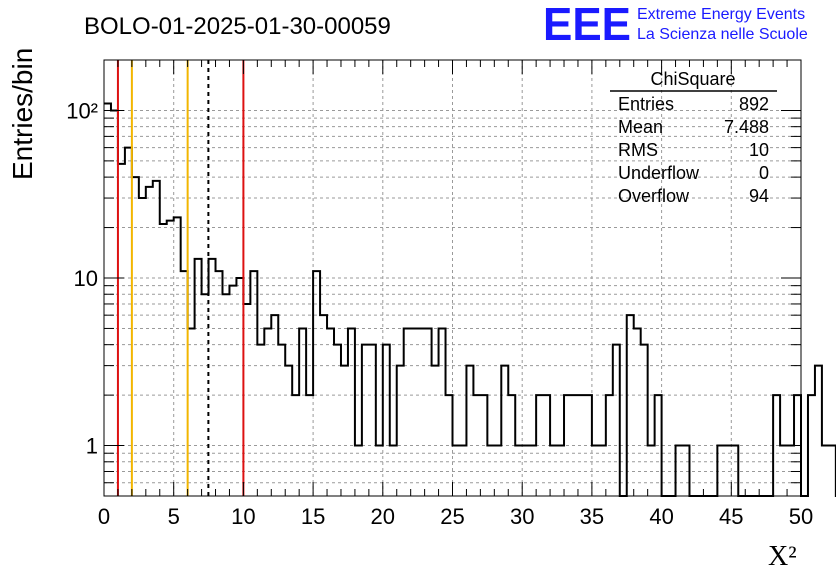 The image size is (836, 572). I want to click on stats-value: 0, so click(764, 173).